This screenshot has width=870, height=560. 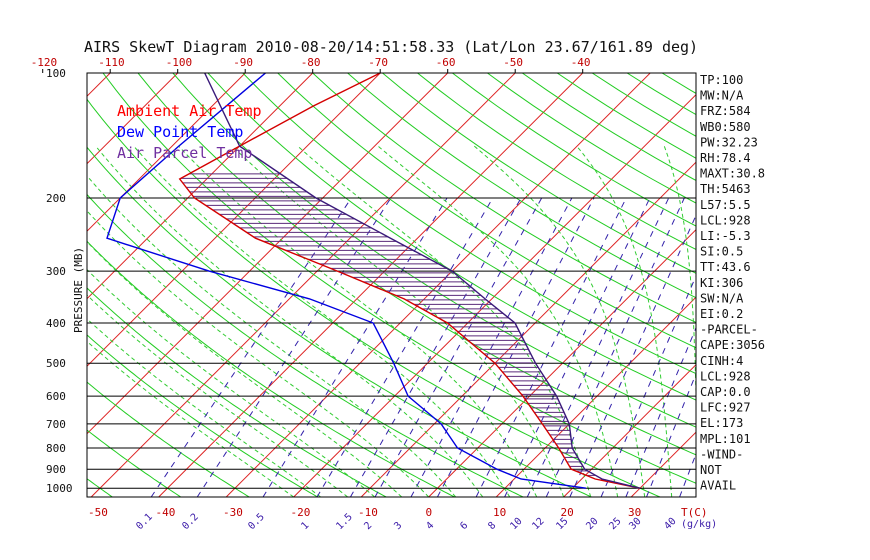 What do you see at coordinates (499, 512) in the screenshot?
I see `bottom-temp-label: 10` at bounding box center [499, 512].